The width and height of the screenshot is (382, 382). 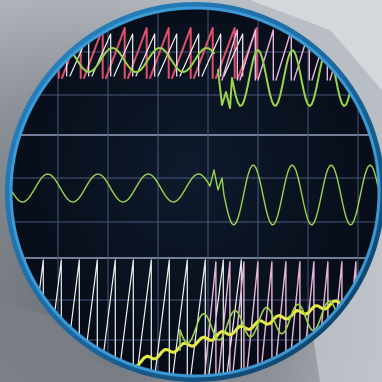 I want to click on background-frame, so click(x=60, y=341).